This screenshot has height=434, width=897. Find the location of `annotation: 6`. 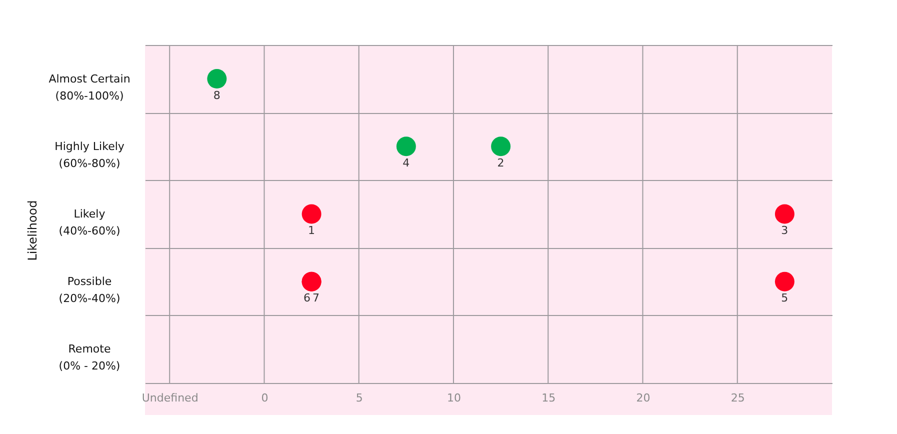

annotation: 6 is located at coordinates (307, 298).